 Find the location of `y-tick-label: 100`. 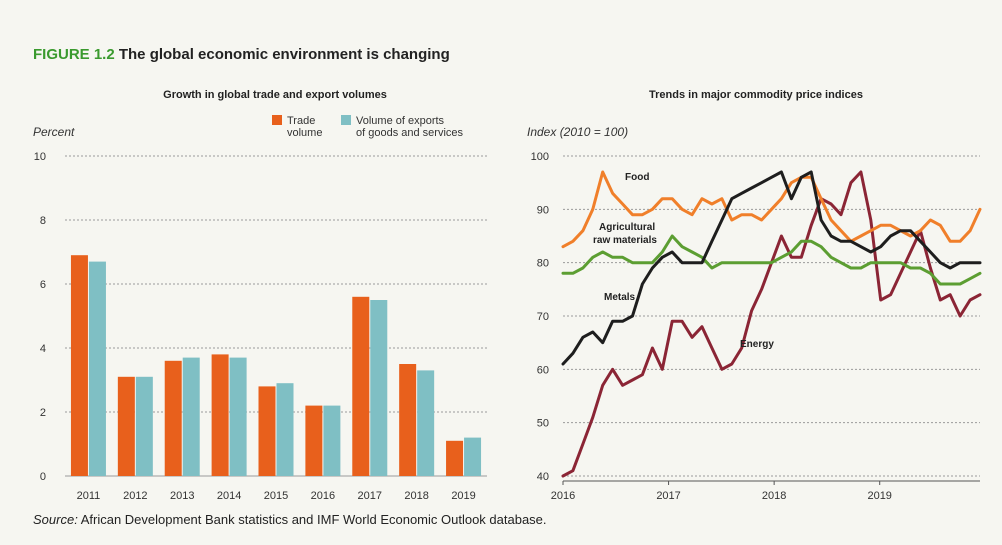

y-tick-label: 100 is located at coordinates (540, 157).